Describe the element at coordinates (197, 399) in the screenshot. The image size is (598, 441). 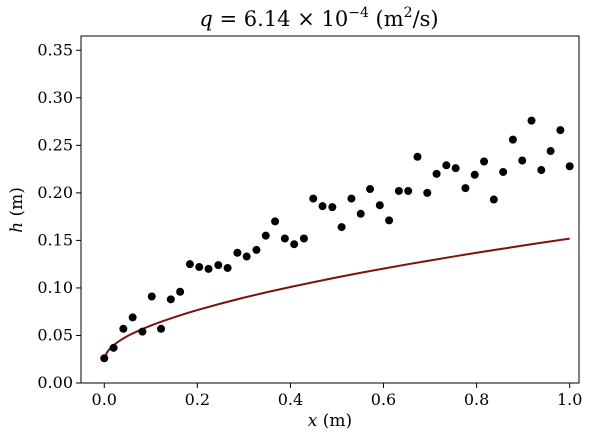
I see `x-tick-label: 0.2` at that location.